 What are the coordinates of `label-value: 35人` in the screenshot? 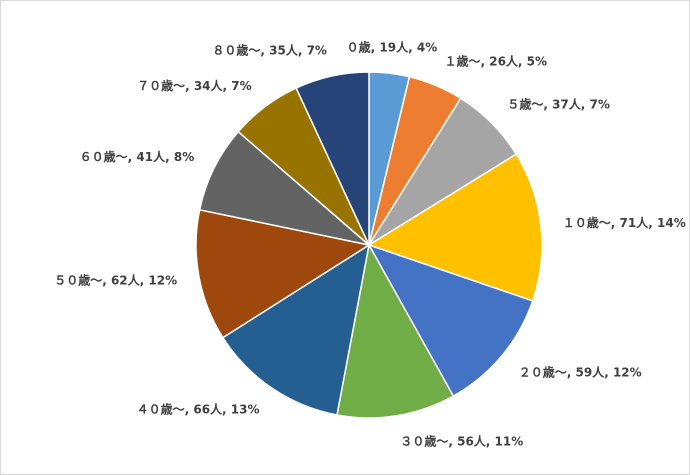 It's located at (284, 49).